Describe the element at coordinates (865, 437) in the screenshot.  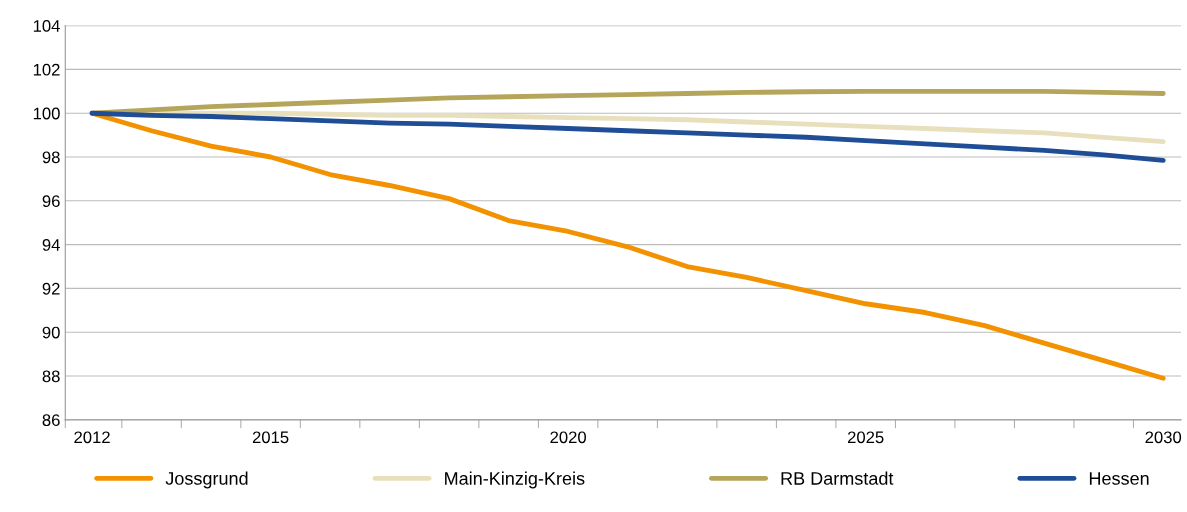
I see `x-tick-label: 2025` at that location.